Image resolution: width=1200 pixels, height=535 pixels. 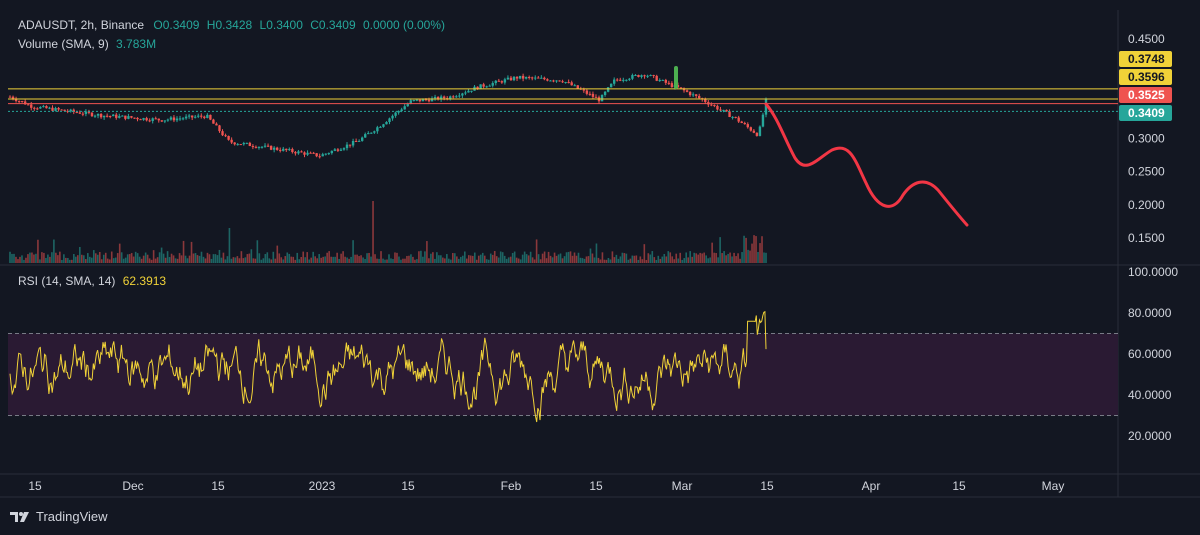 What do you see at coordinates (67, 281) in the screenshot?
I see `rsi-label: RSI (14, SMA, 14)` at bounding box center [67, 281].